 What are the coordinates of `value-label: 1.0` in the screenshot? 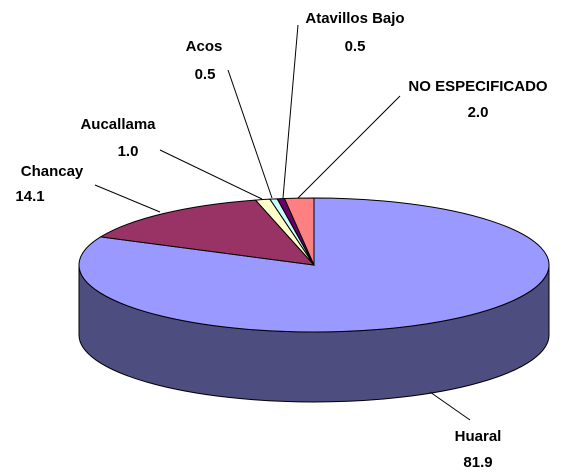 It's located at (128, 151).